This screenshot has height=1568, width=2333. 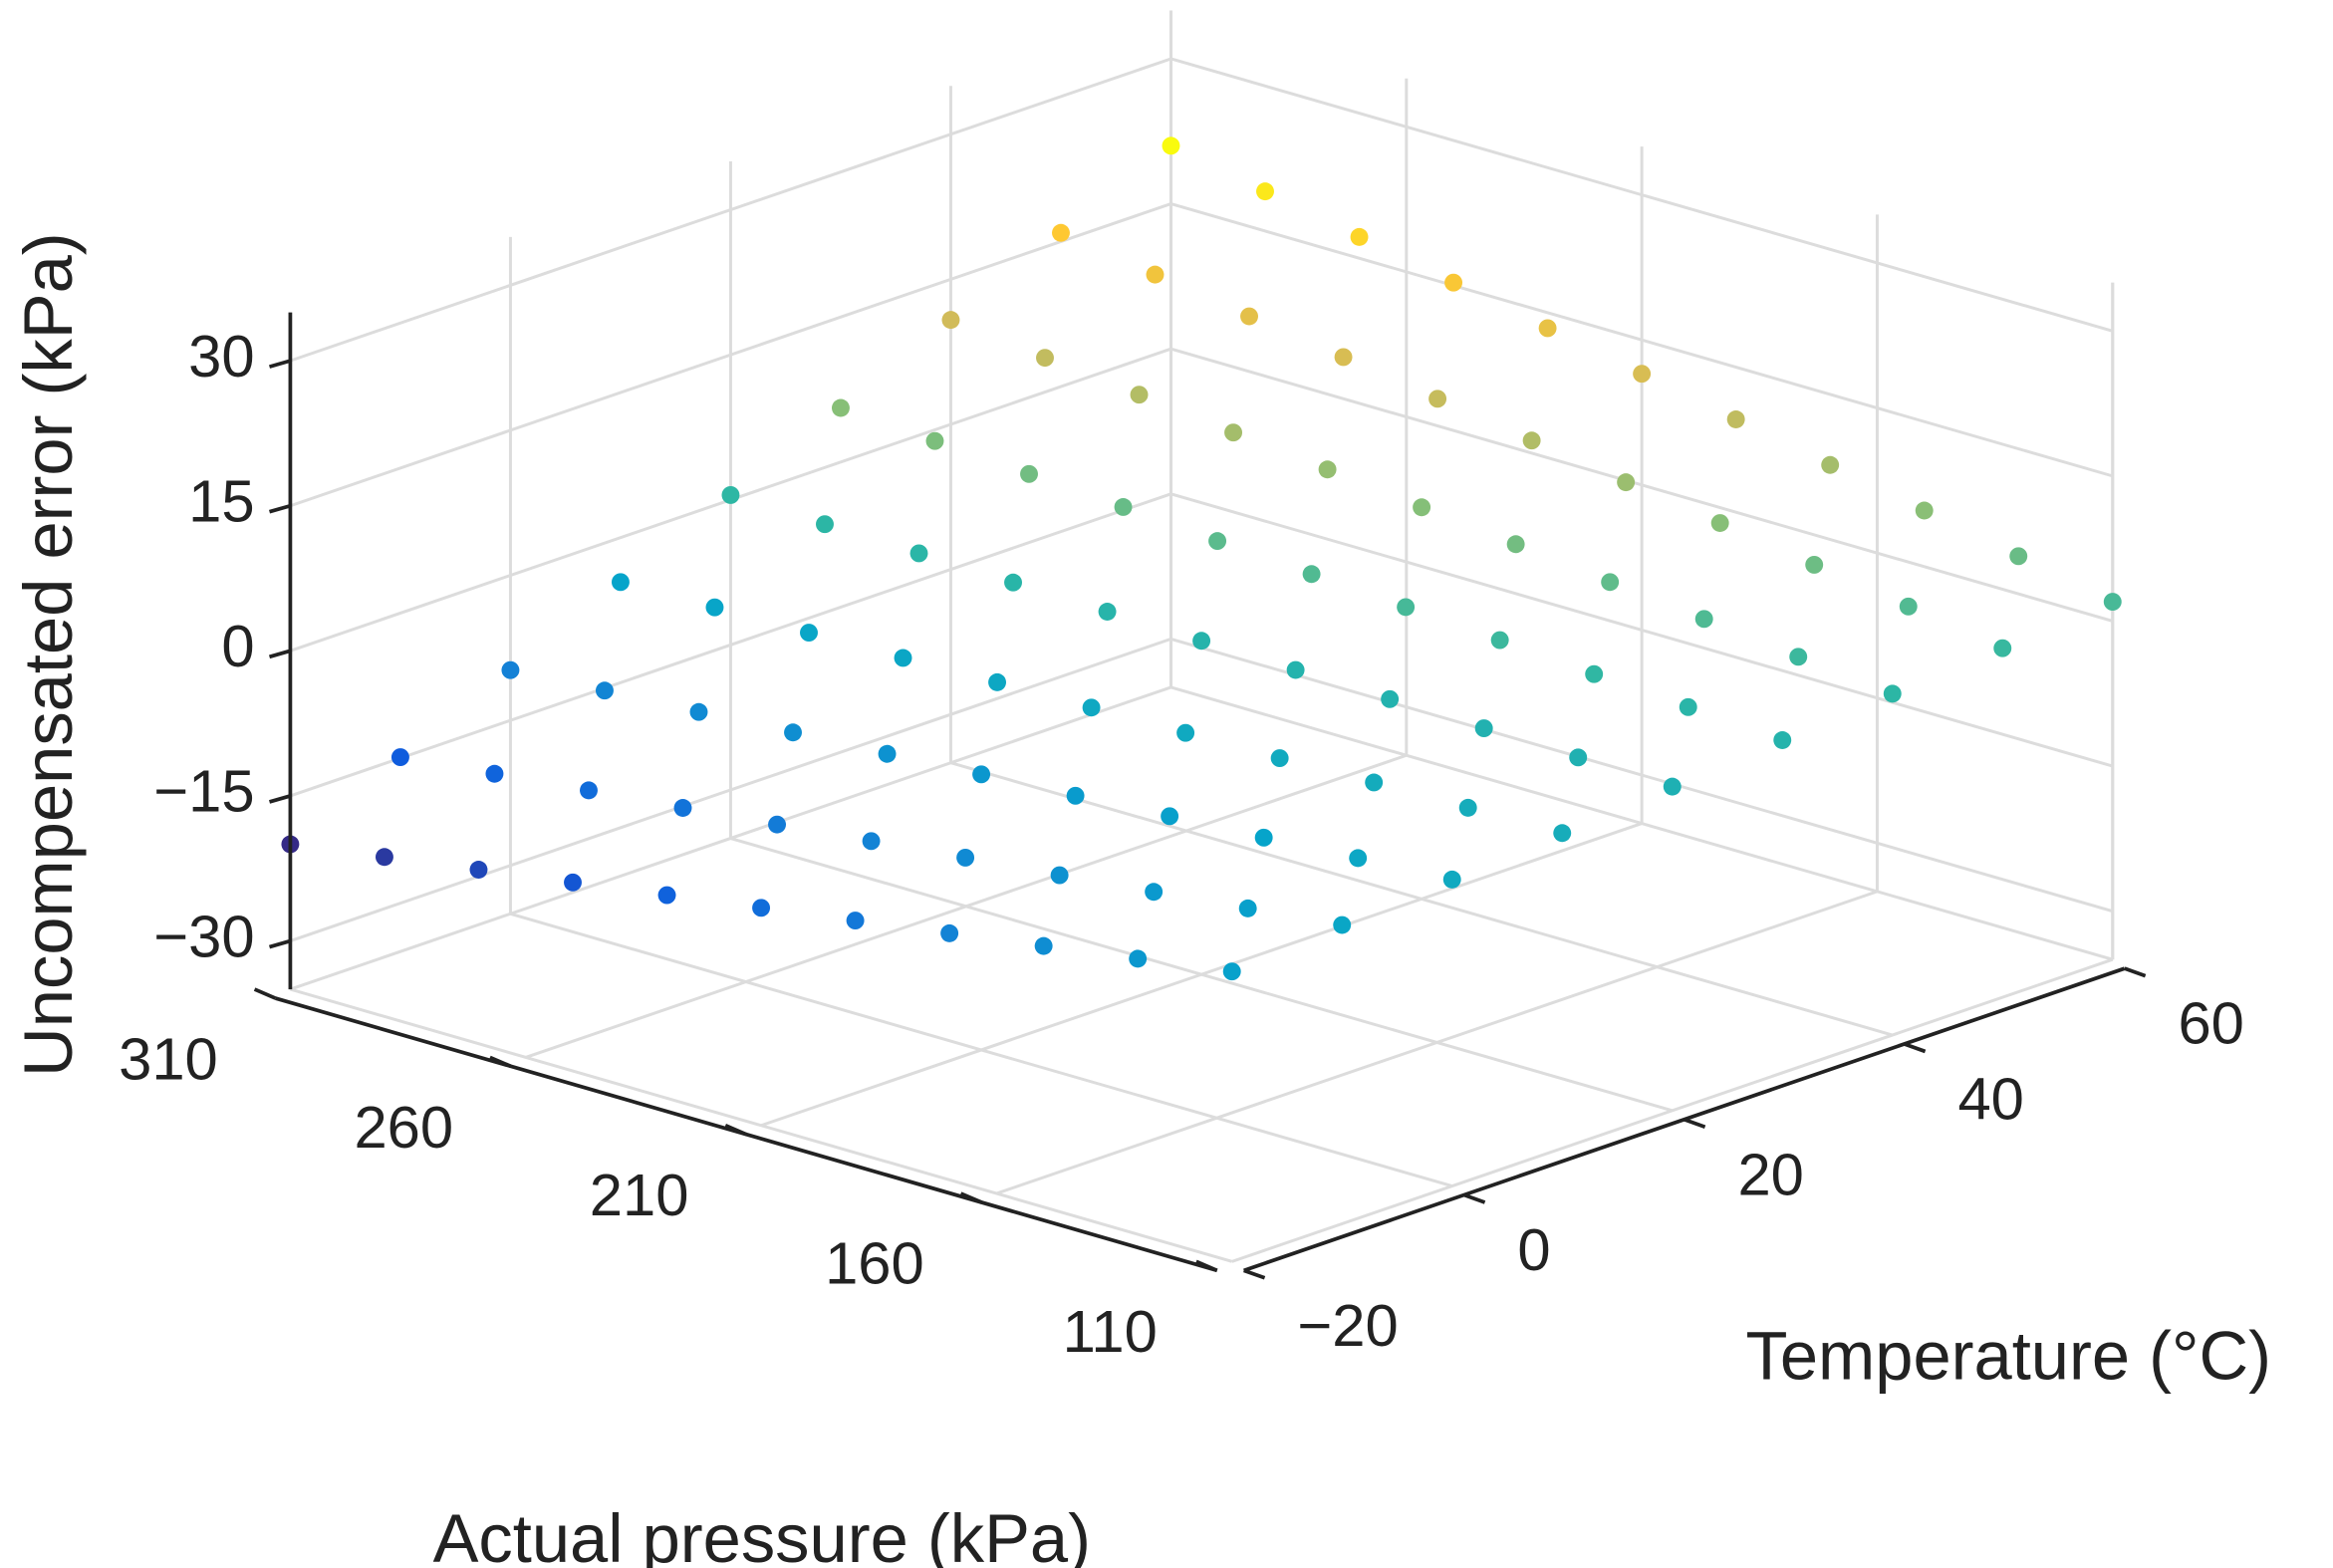 What do you see at coordinates (221, 501) in the screenshot?
I see `z-tick-label: 15` at bounding box center [221, 501].